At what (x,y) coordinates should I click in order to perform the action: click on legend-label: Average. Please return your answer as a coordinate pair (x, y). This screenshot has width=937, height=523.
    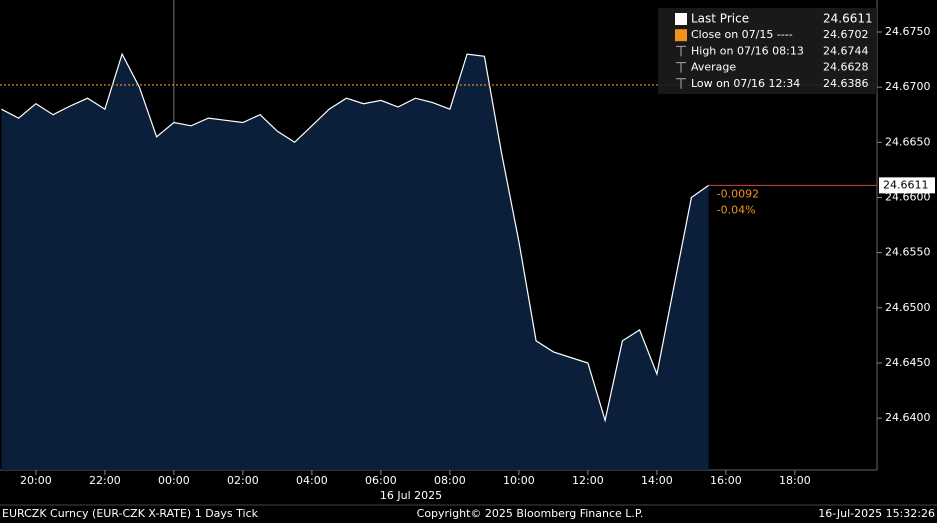
    Looking at the image, I should click on (713, 67).